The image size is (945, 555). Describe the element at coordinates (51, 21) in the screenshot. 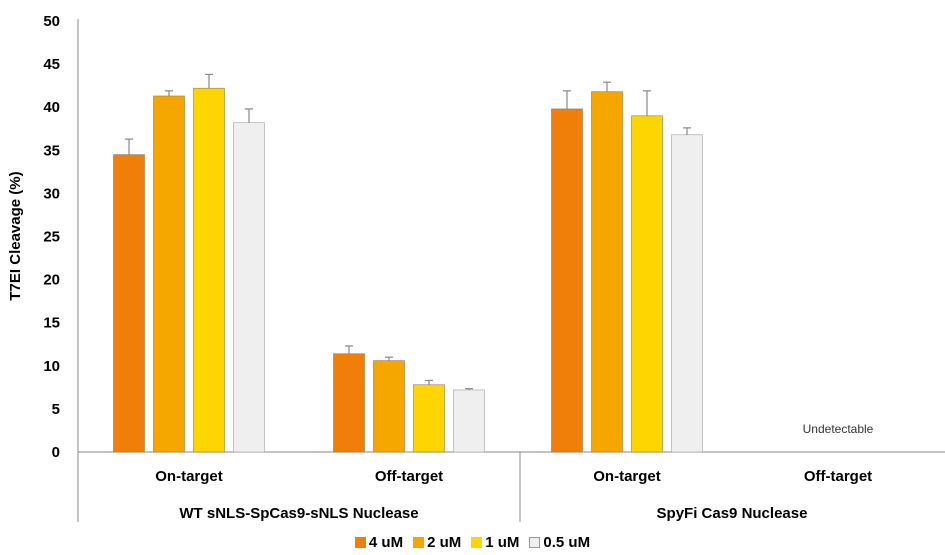

I see `y-tick-label-10: 50` at that location.